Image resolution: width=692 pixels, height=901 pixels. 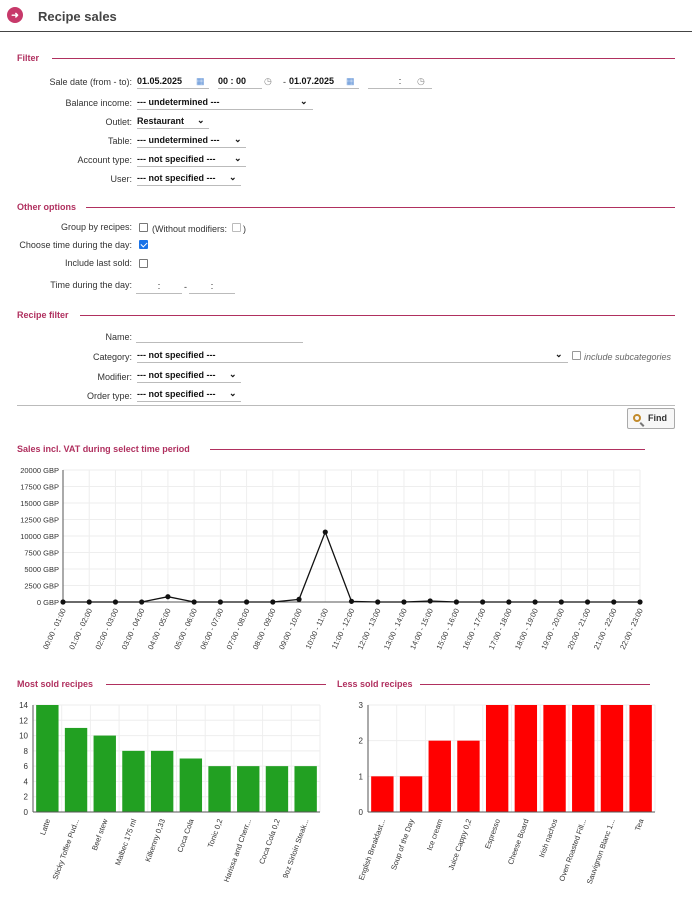 What do you see at coordinates (143, 227) in the screenshot?
I see `group-by-checkbox` at bounding box center [143, 227].